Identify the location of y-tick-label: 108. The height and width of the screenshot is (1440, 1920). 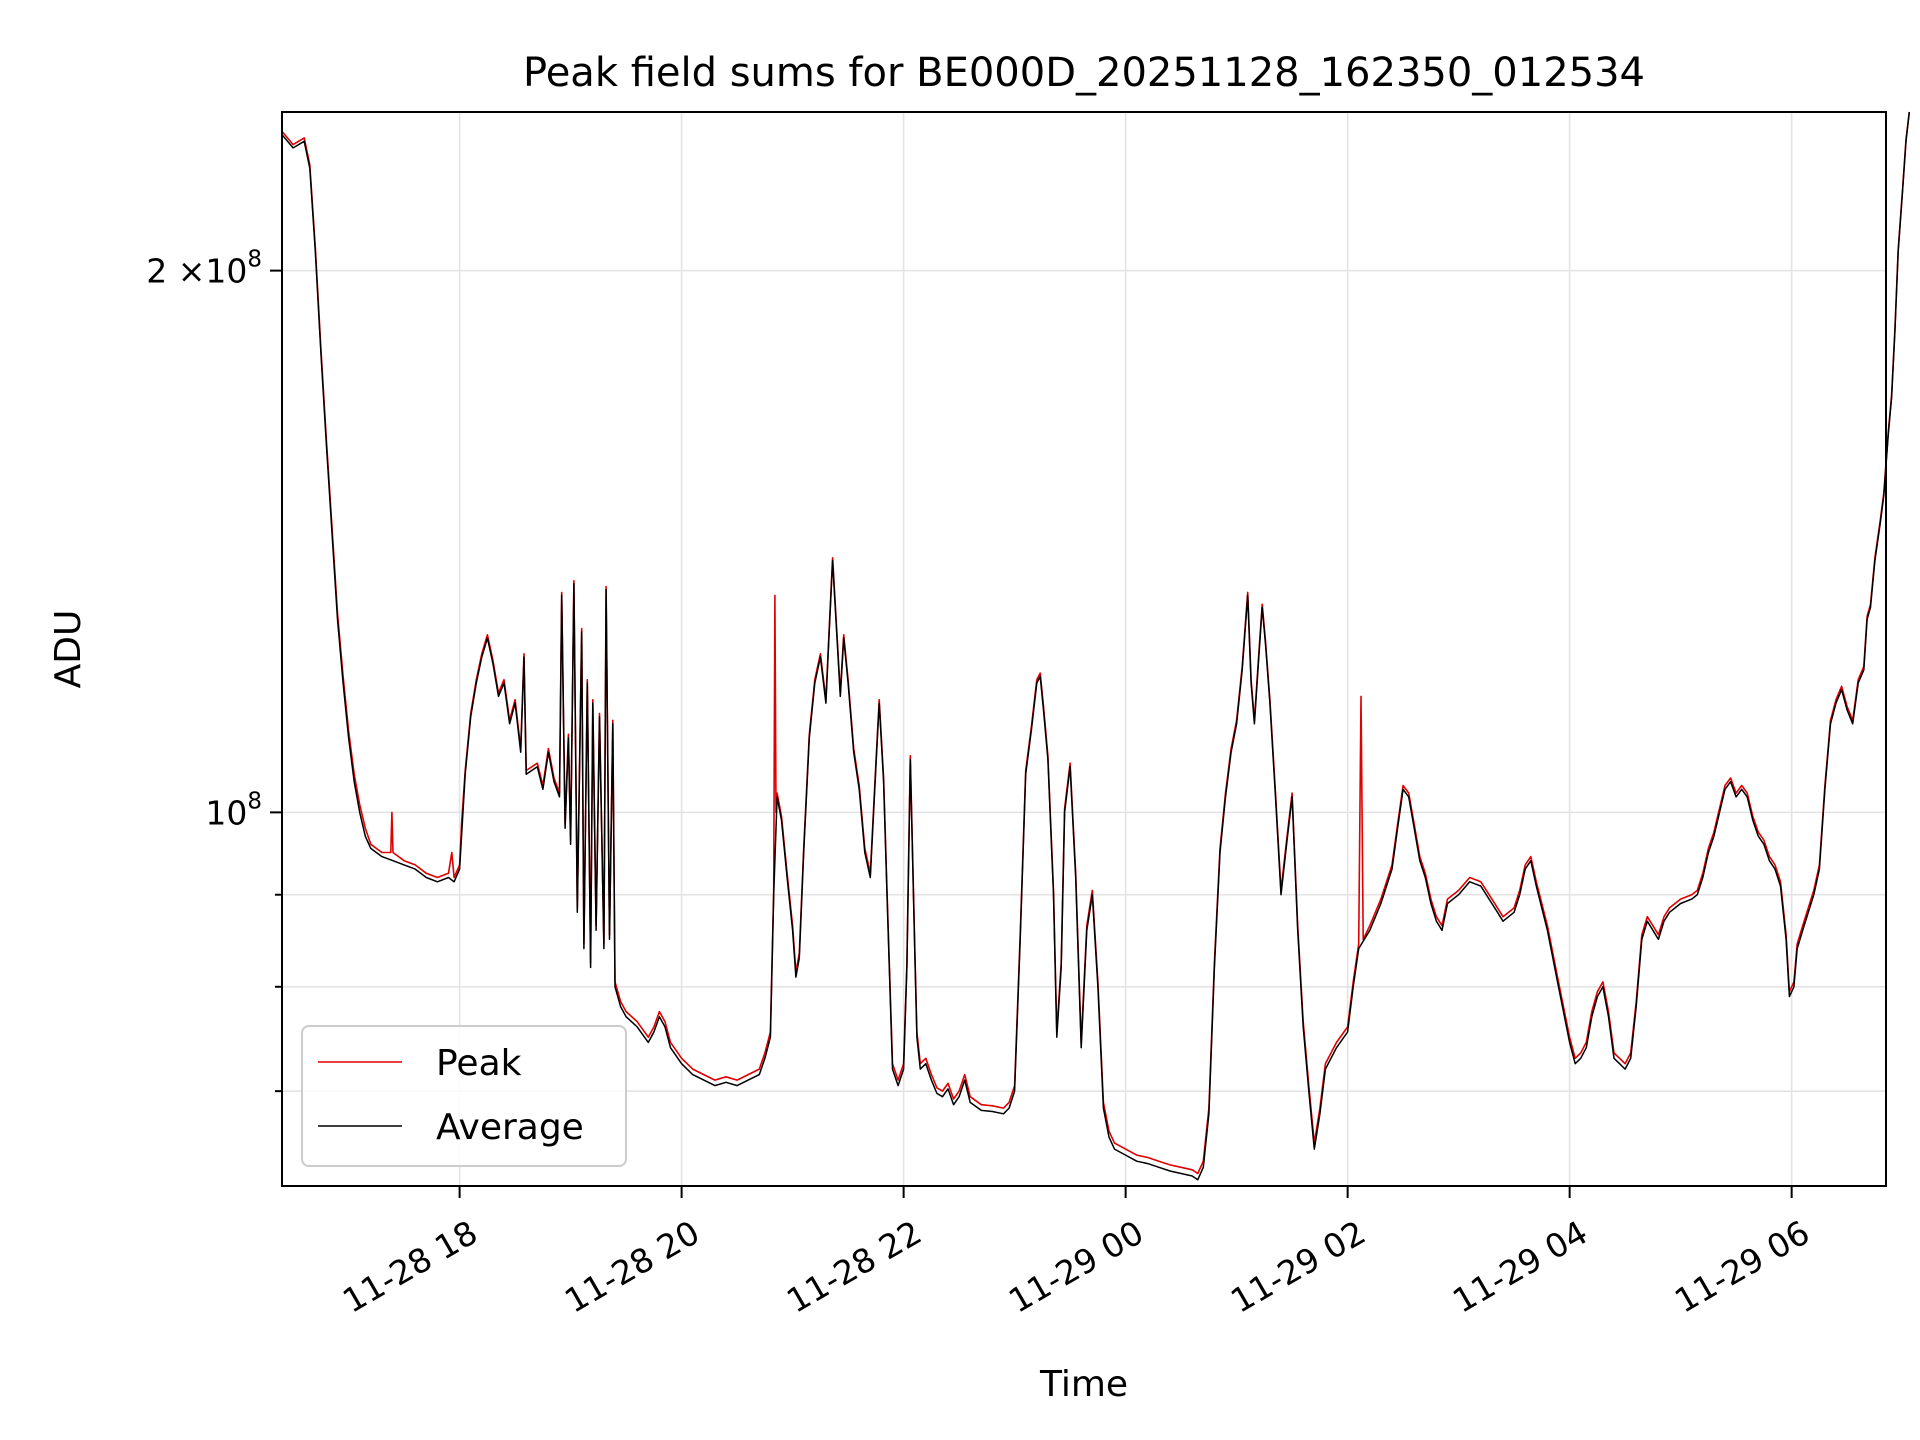
(233, 810).